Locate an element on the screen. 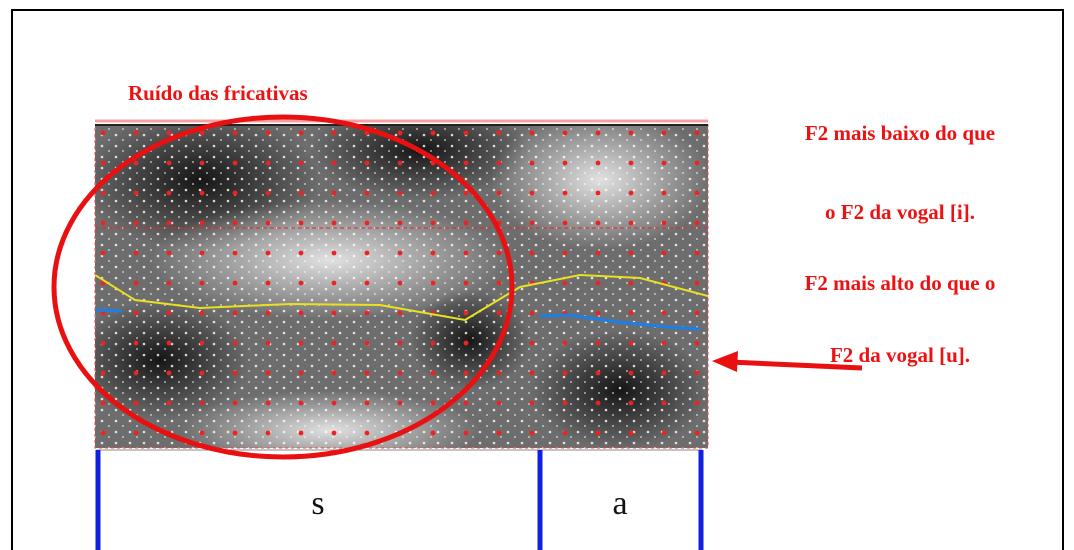  annotation: Ruído das fricativas is located at coordinates (218, 93).